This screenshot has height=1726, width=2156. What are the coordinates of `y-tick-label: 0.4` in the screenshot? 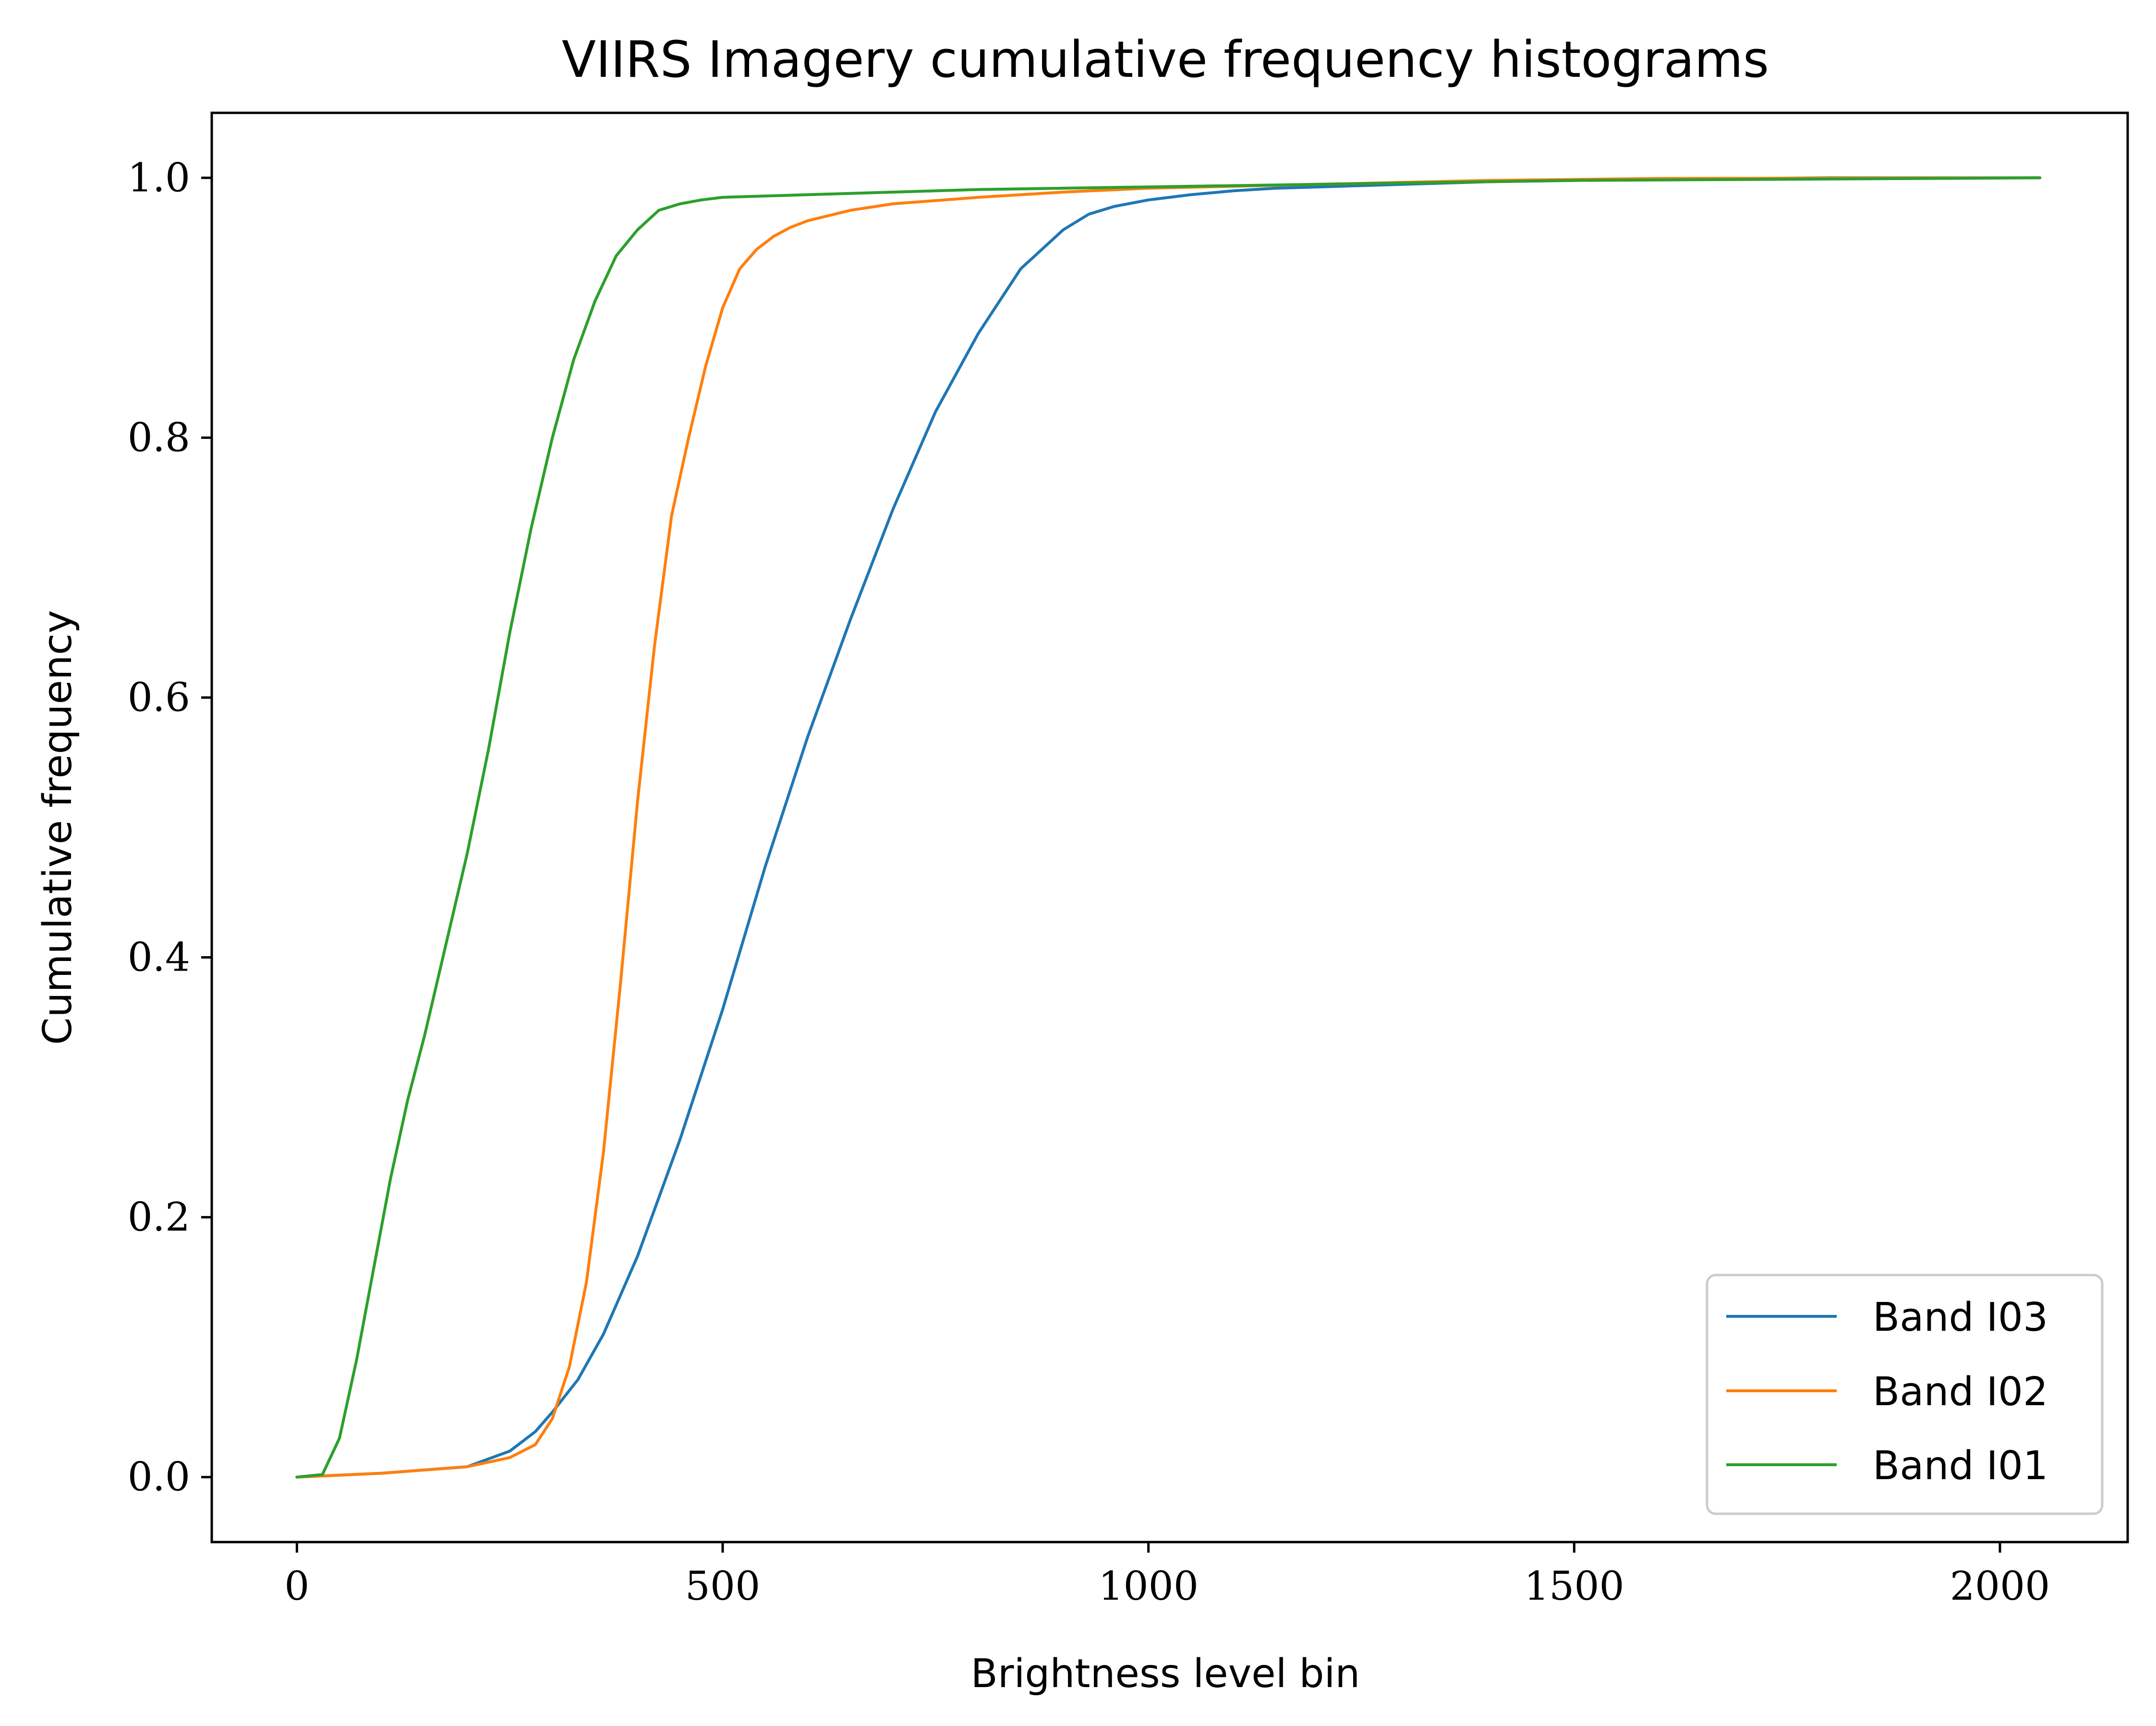 It's located at (159, 958).